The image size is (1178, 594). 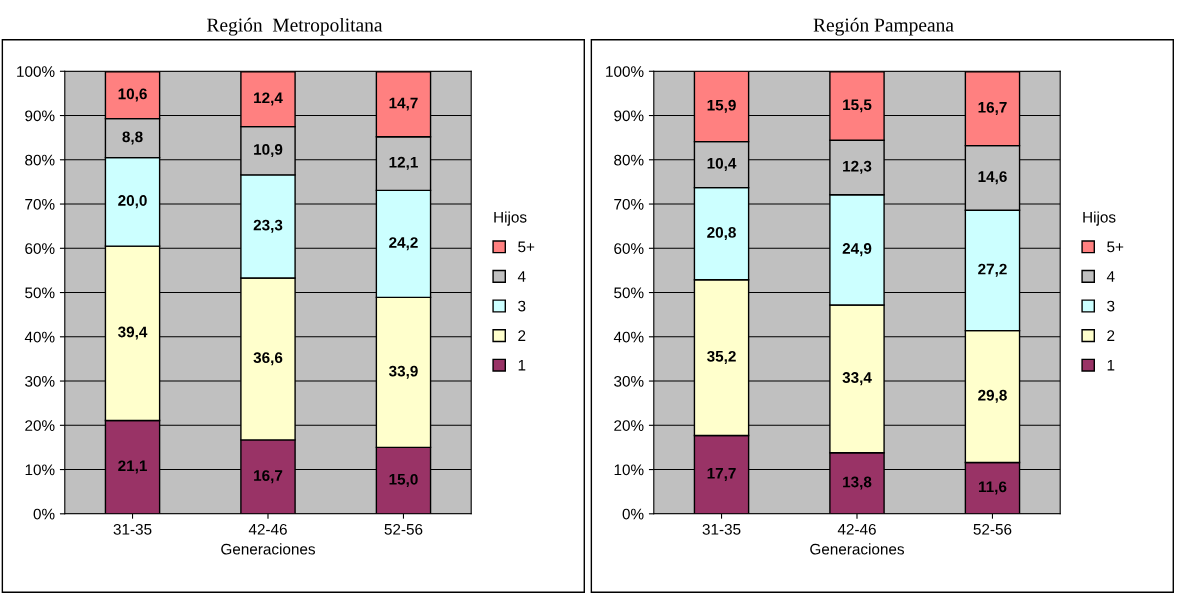 What do you see at coordinates (132, 138) in the screenshot?
I see `data-label: 8,8` at bounding box center [132, 138].